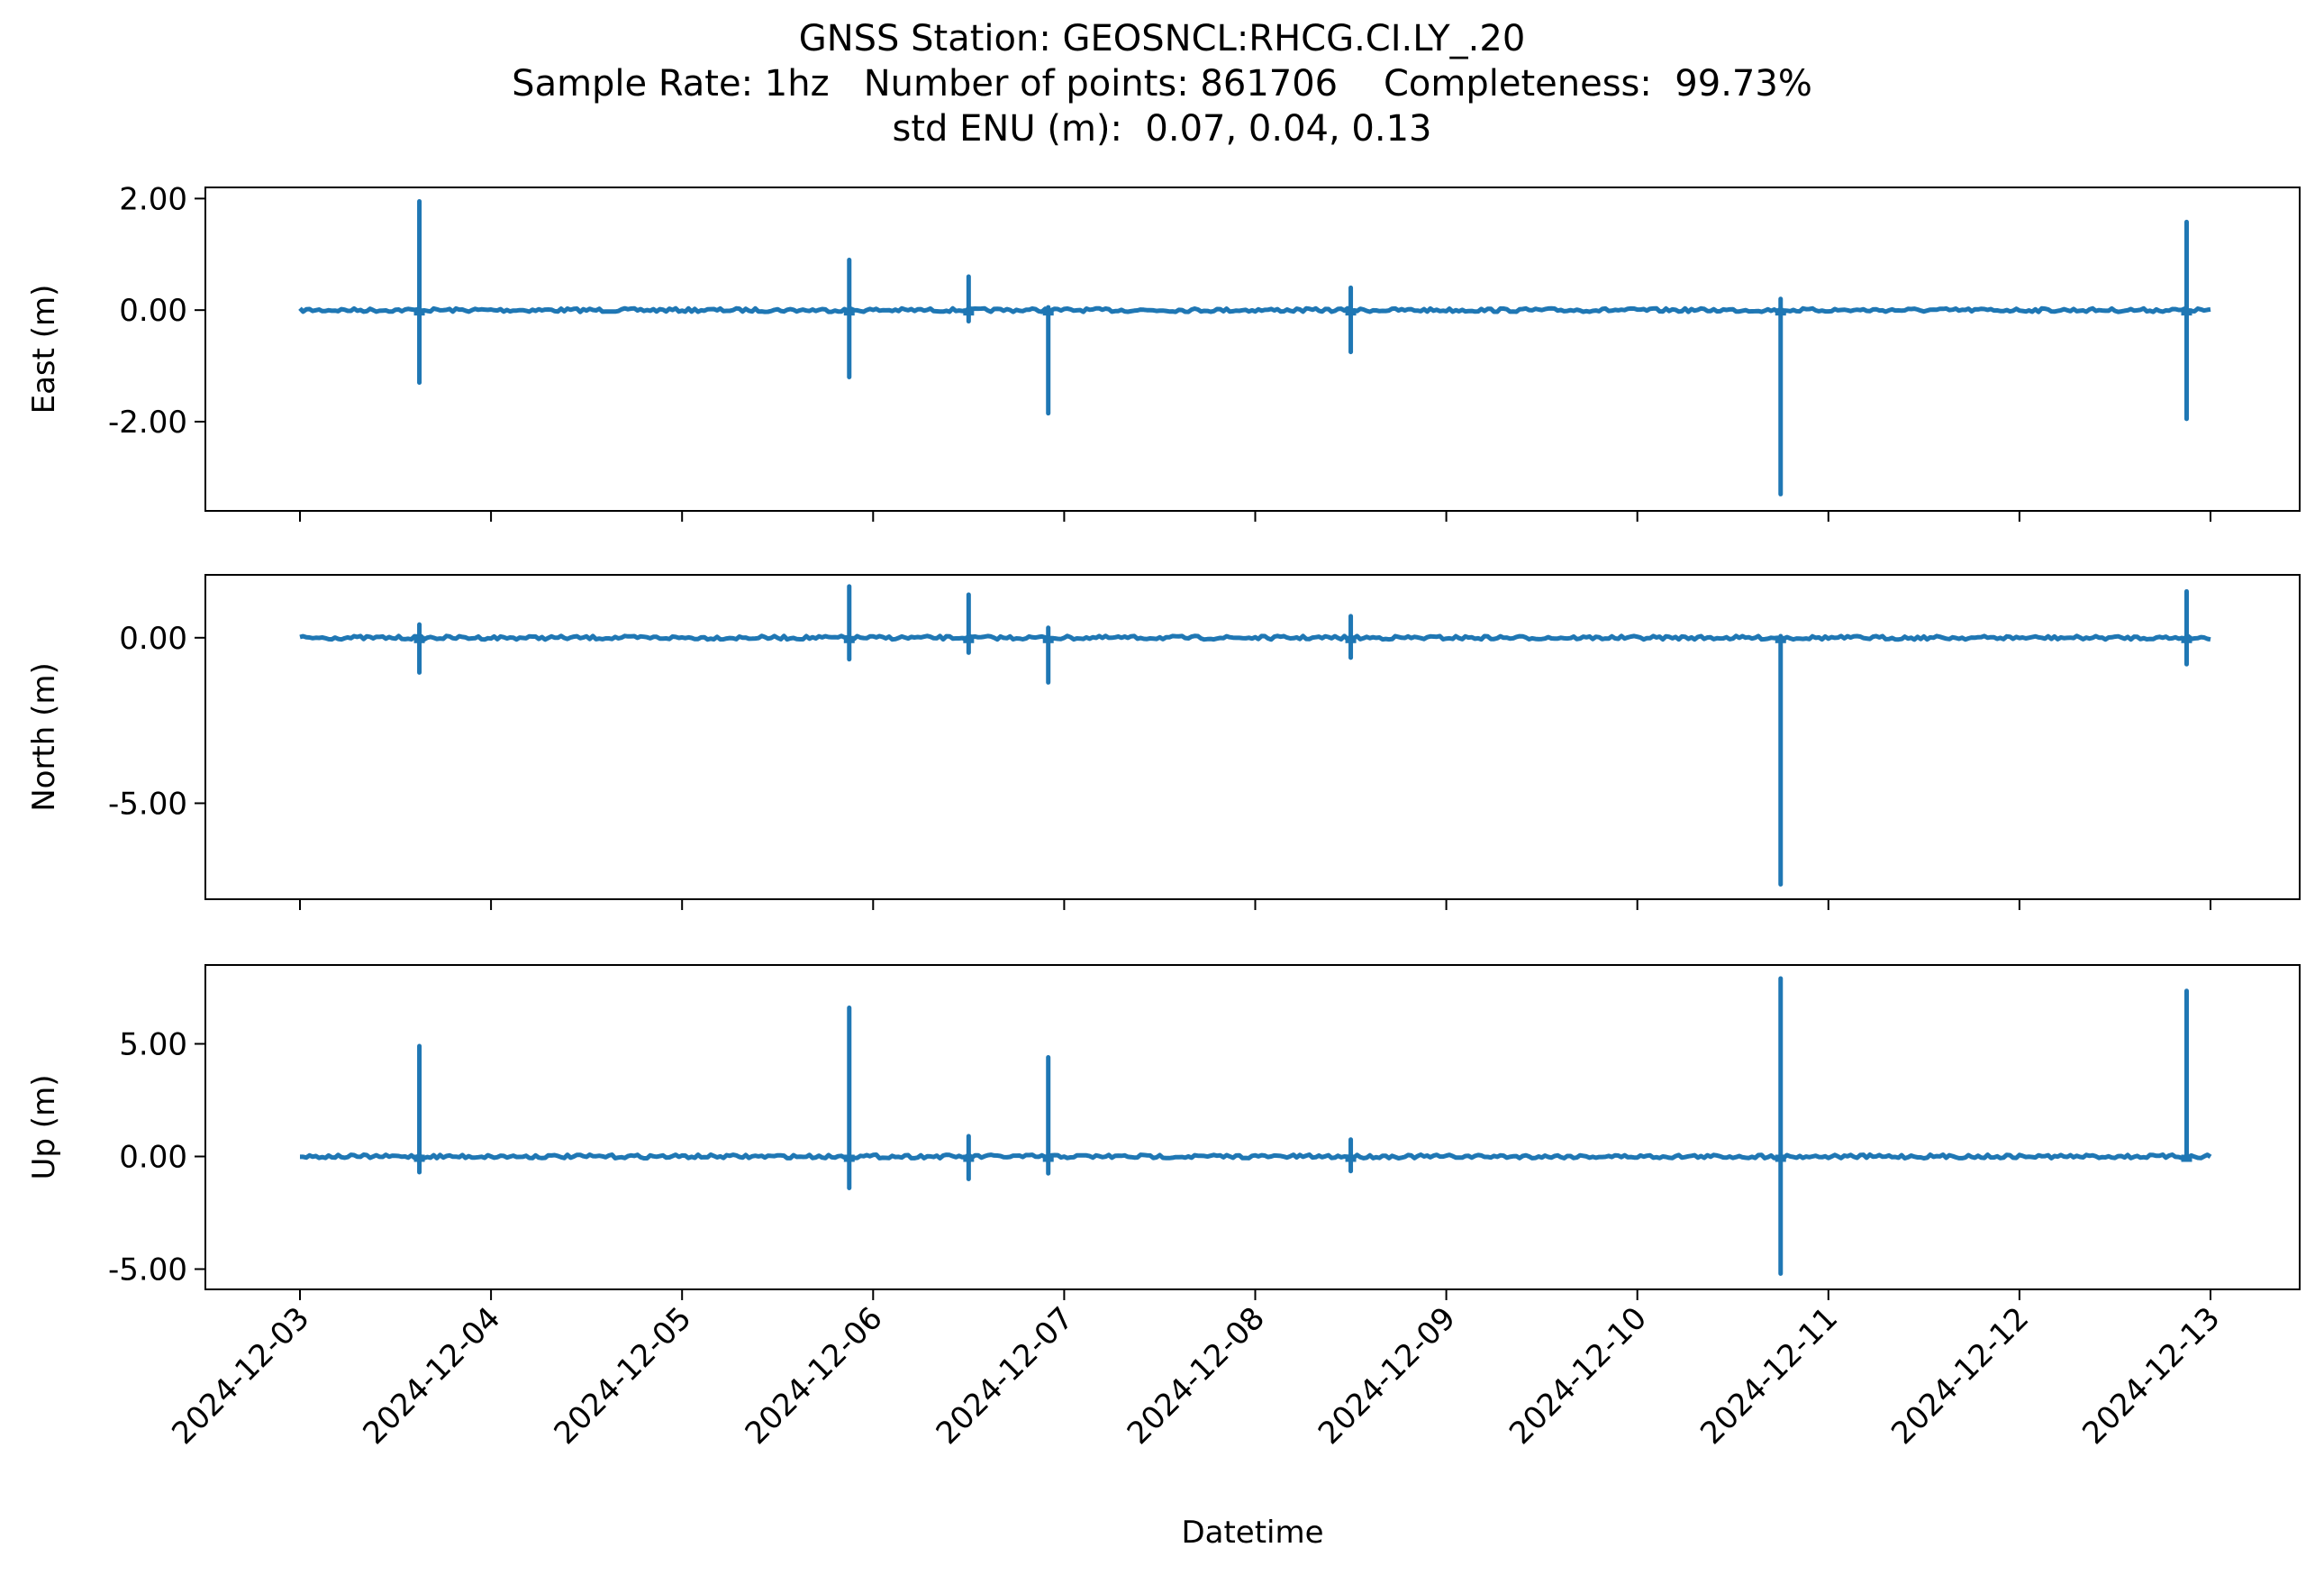 The image size is (2324, 1575). Describe the element at coordinates (44, 737) in the screenshot. I see `panel-1-ylabel: North (m)` at that location.